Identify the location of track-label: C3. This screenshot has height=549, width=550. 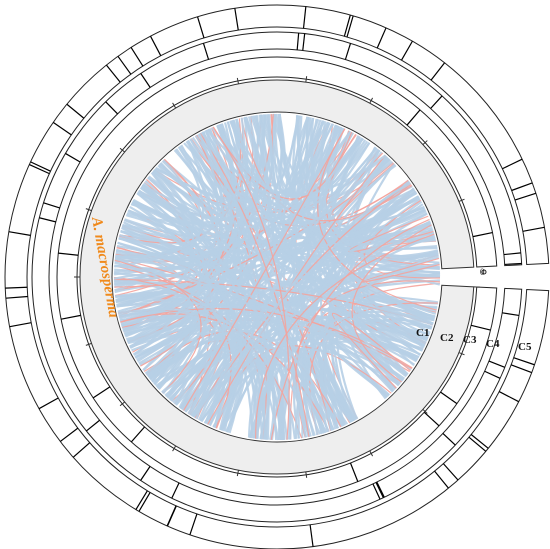
(470, 340).